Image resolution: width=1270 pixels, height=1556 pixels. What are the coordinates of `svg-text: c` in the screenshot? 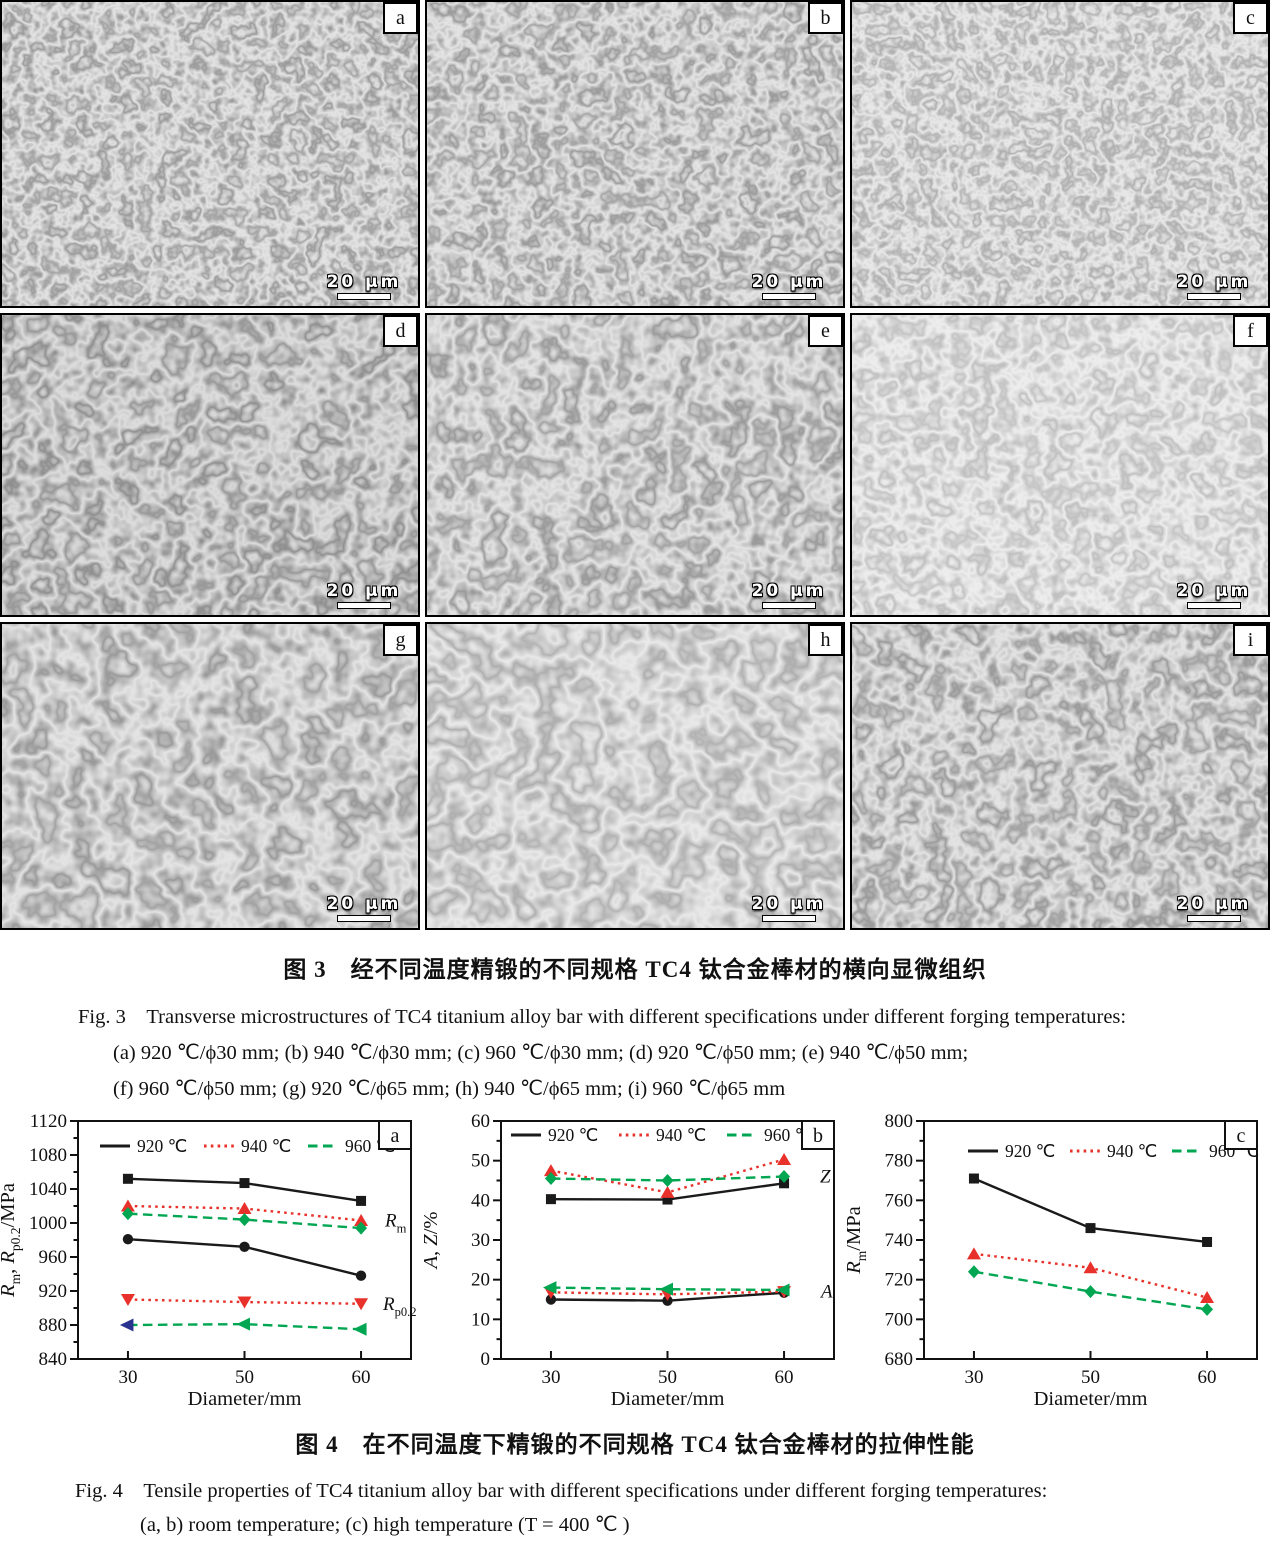 It's located at (1241, 1136).